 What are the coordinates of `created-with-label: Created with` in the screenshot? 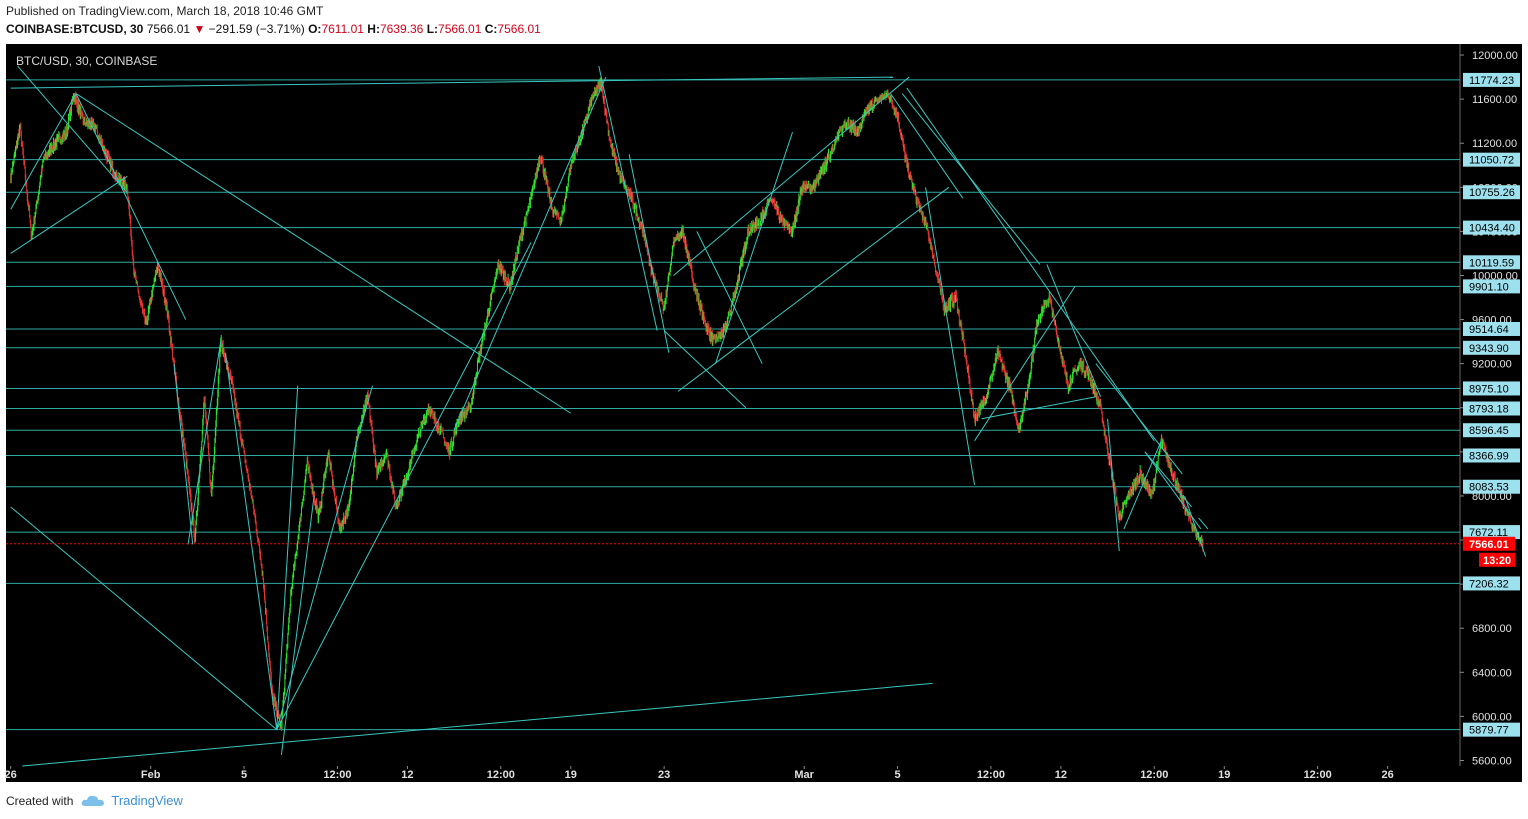 It's located at (40, 800).